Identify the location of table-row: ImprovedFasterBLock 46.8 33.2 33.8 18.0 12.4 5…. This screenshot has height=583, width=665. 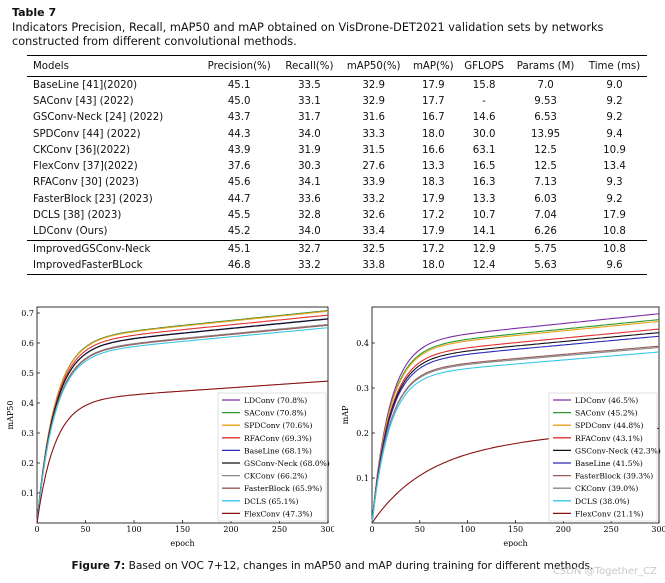
(337, 266).